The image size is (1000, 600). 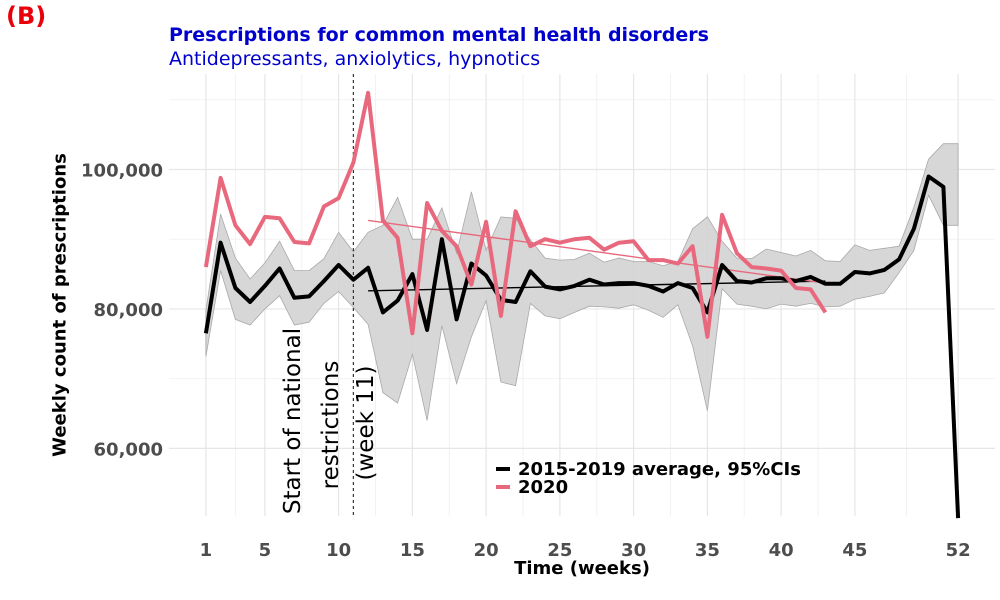 What do you see at coordinates (26, 16) in the screenshot?
I see `panel-label: (B)` at bounding box center [26, 16].